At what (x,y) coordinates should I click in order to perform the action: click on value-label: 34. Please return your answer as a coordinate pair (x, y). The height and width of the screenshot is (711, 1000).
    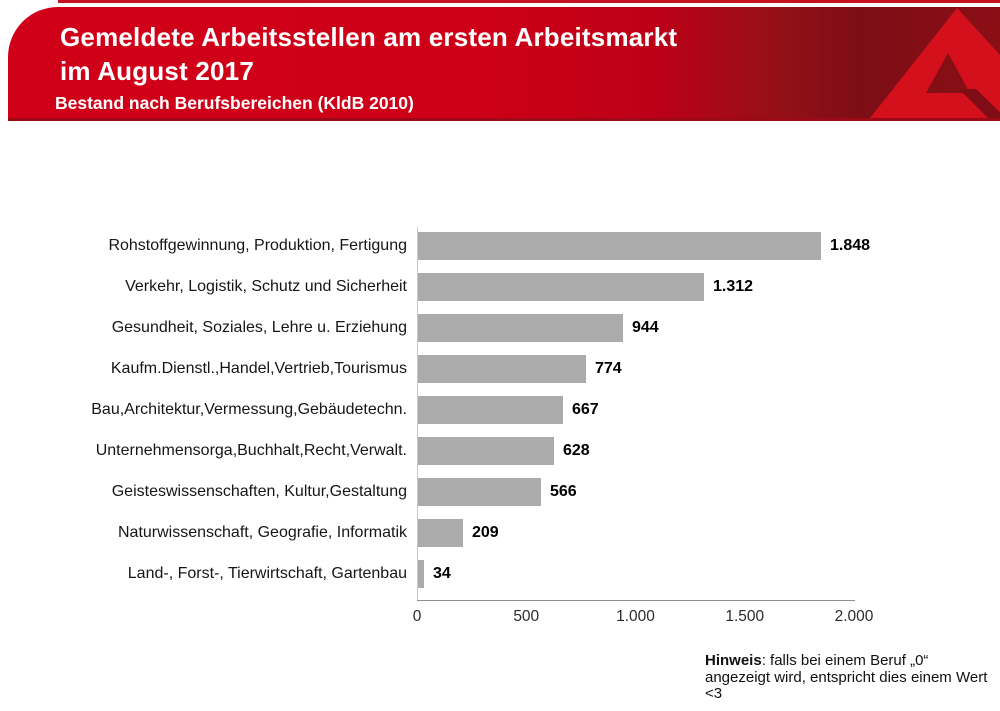
    Looking at the image, I should click on (442, 573).